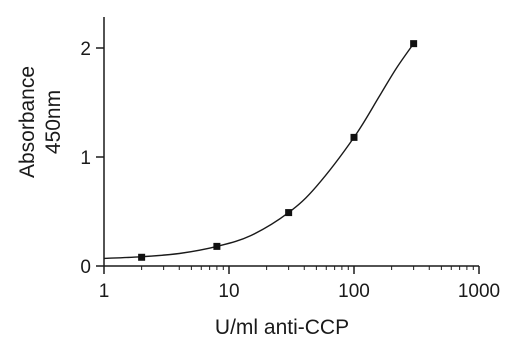  What do you see at coordinates (92, 158) in the screenshot?
I see `y-axis-ticks: 0 1 2` at bounding box center [92, 158].